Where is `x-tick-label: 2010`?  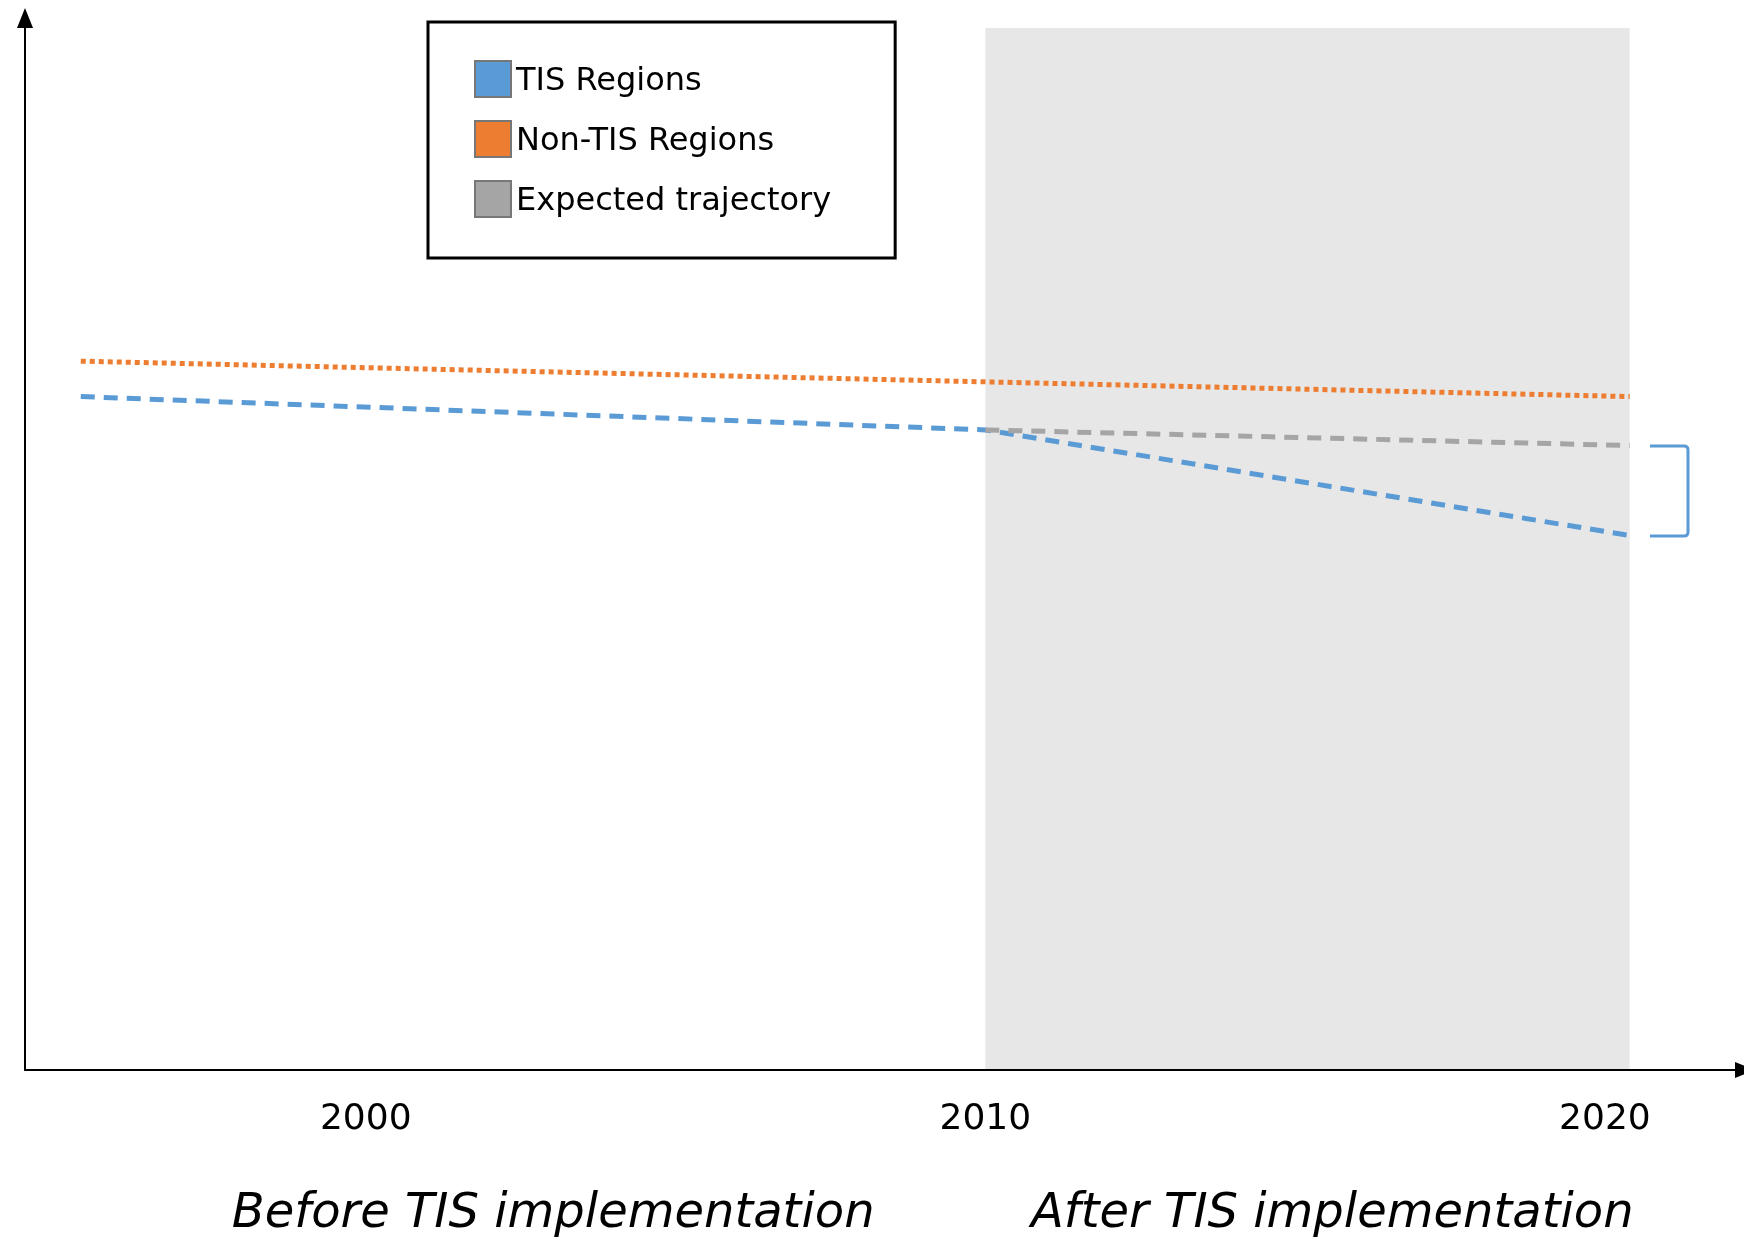
x-tick-label: 2010 is located at coordinates (985, 1116).